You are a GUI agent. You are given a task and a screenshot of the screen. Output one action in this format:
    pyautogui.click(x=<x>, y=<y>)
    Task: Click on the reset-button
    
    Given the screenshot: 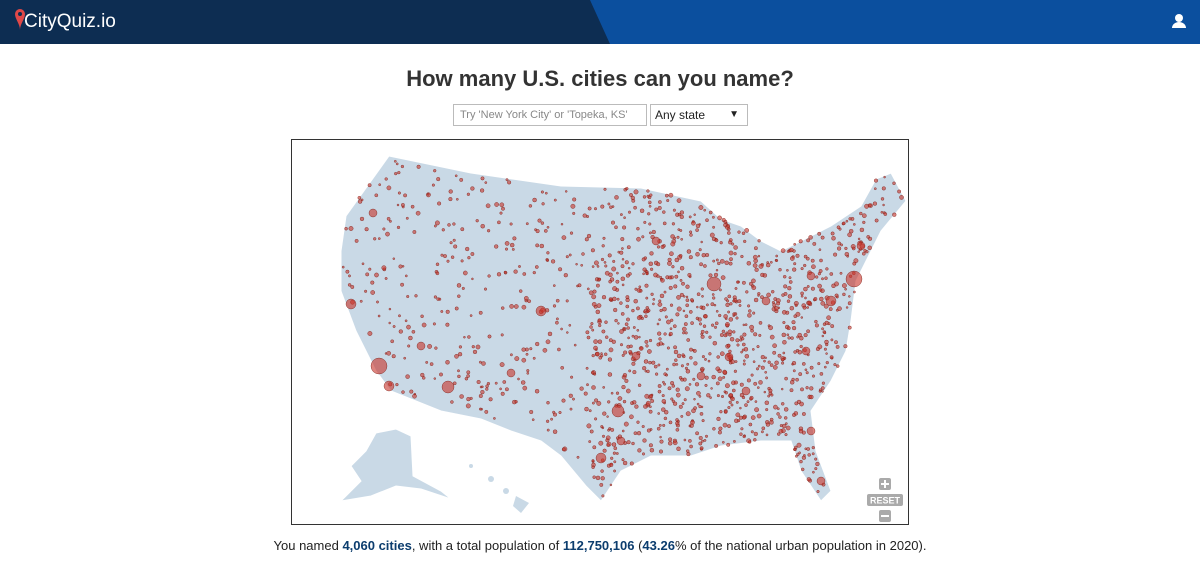 What is the action you would take?
    pyautogui.click(x=885, y=500)
    